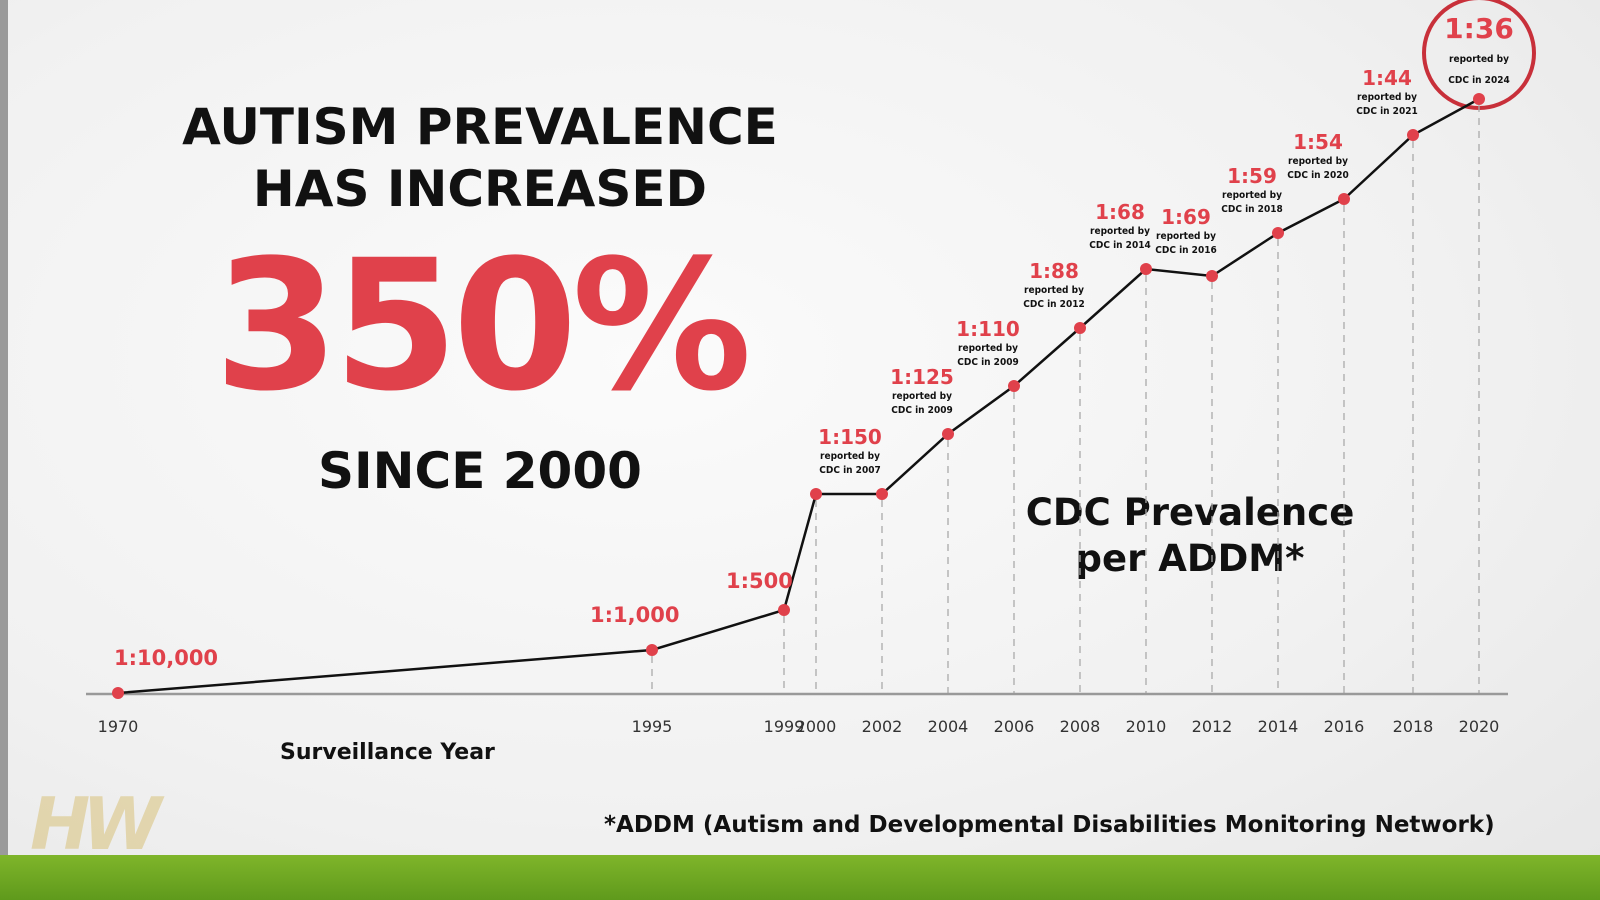 The width and height of the screenshot is (1600, 900). Describe the element at coordinates (1386, 111) in the screenshot. I see `data-label-note: CDC in 2021` at that location.